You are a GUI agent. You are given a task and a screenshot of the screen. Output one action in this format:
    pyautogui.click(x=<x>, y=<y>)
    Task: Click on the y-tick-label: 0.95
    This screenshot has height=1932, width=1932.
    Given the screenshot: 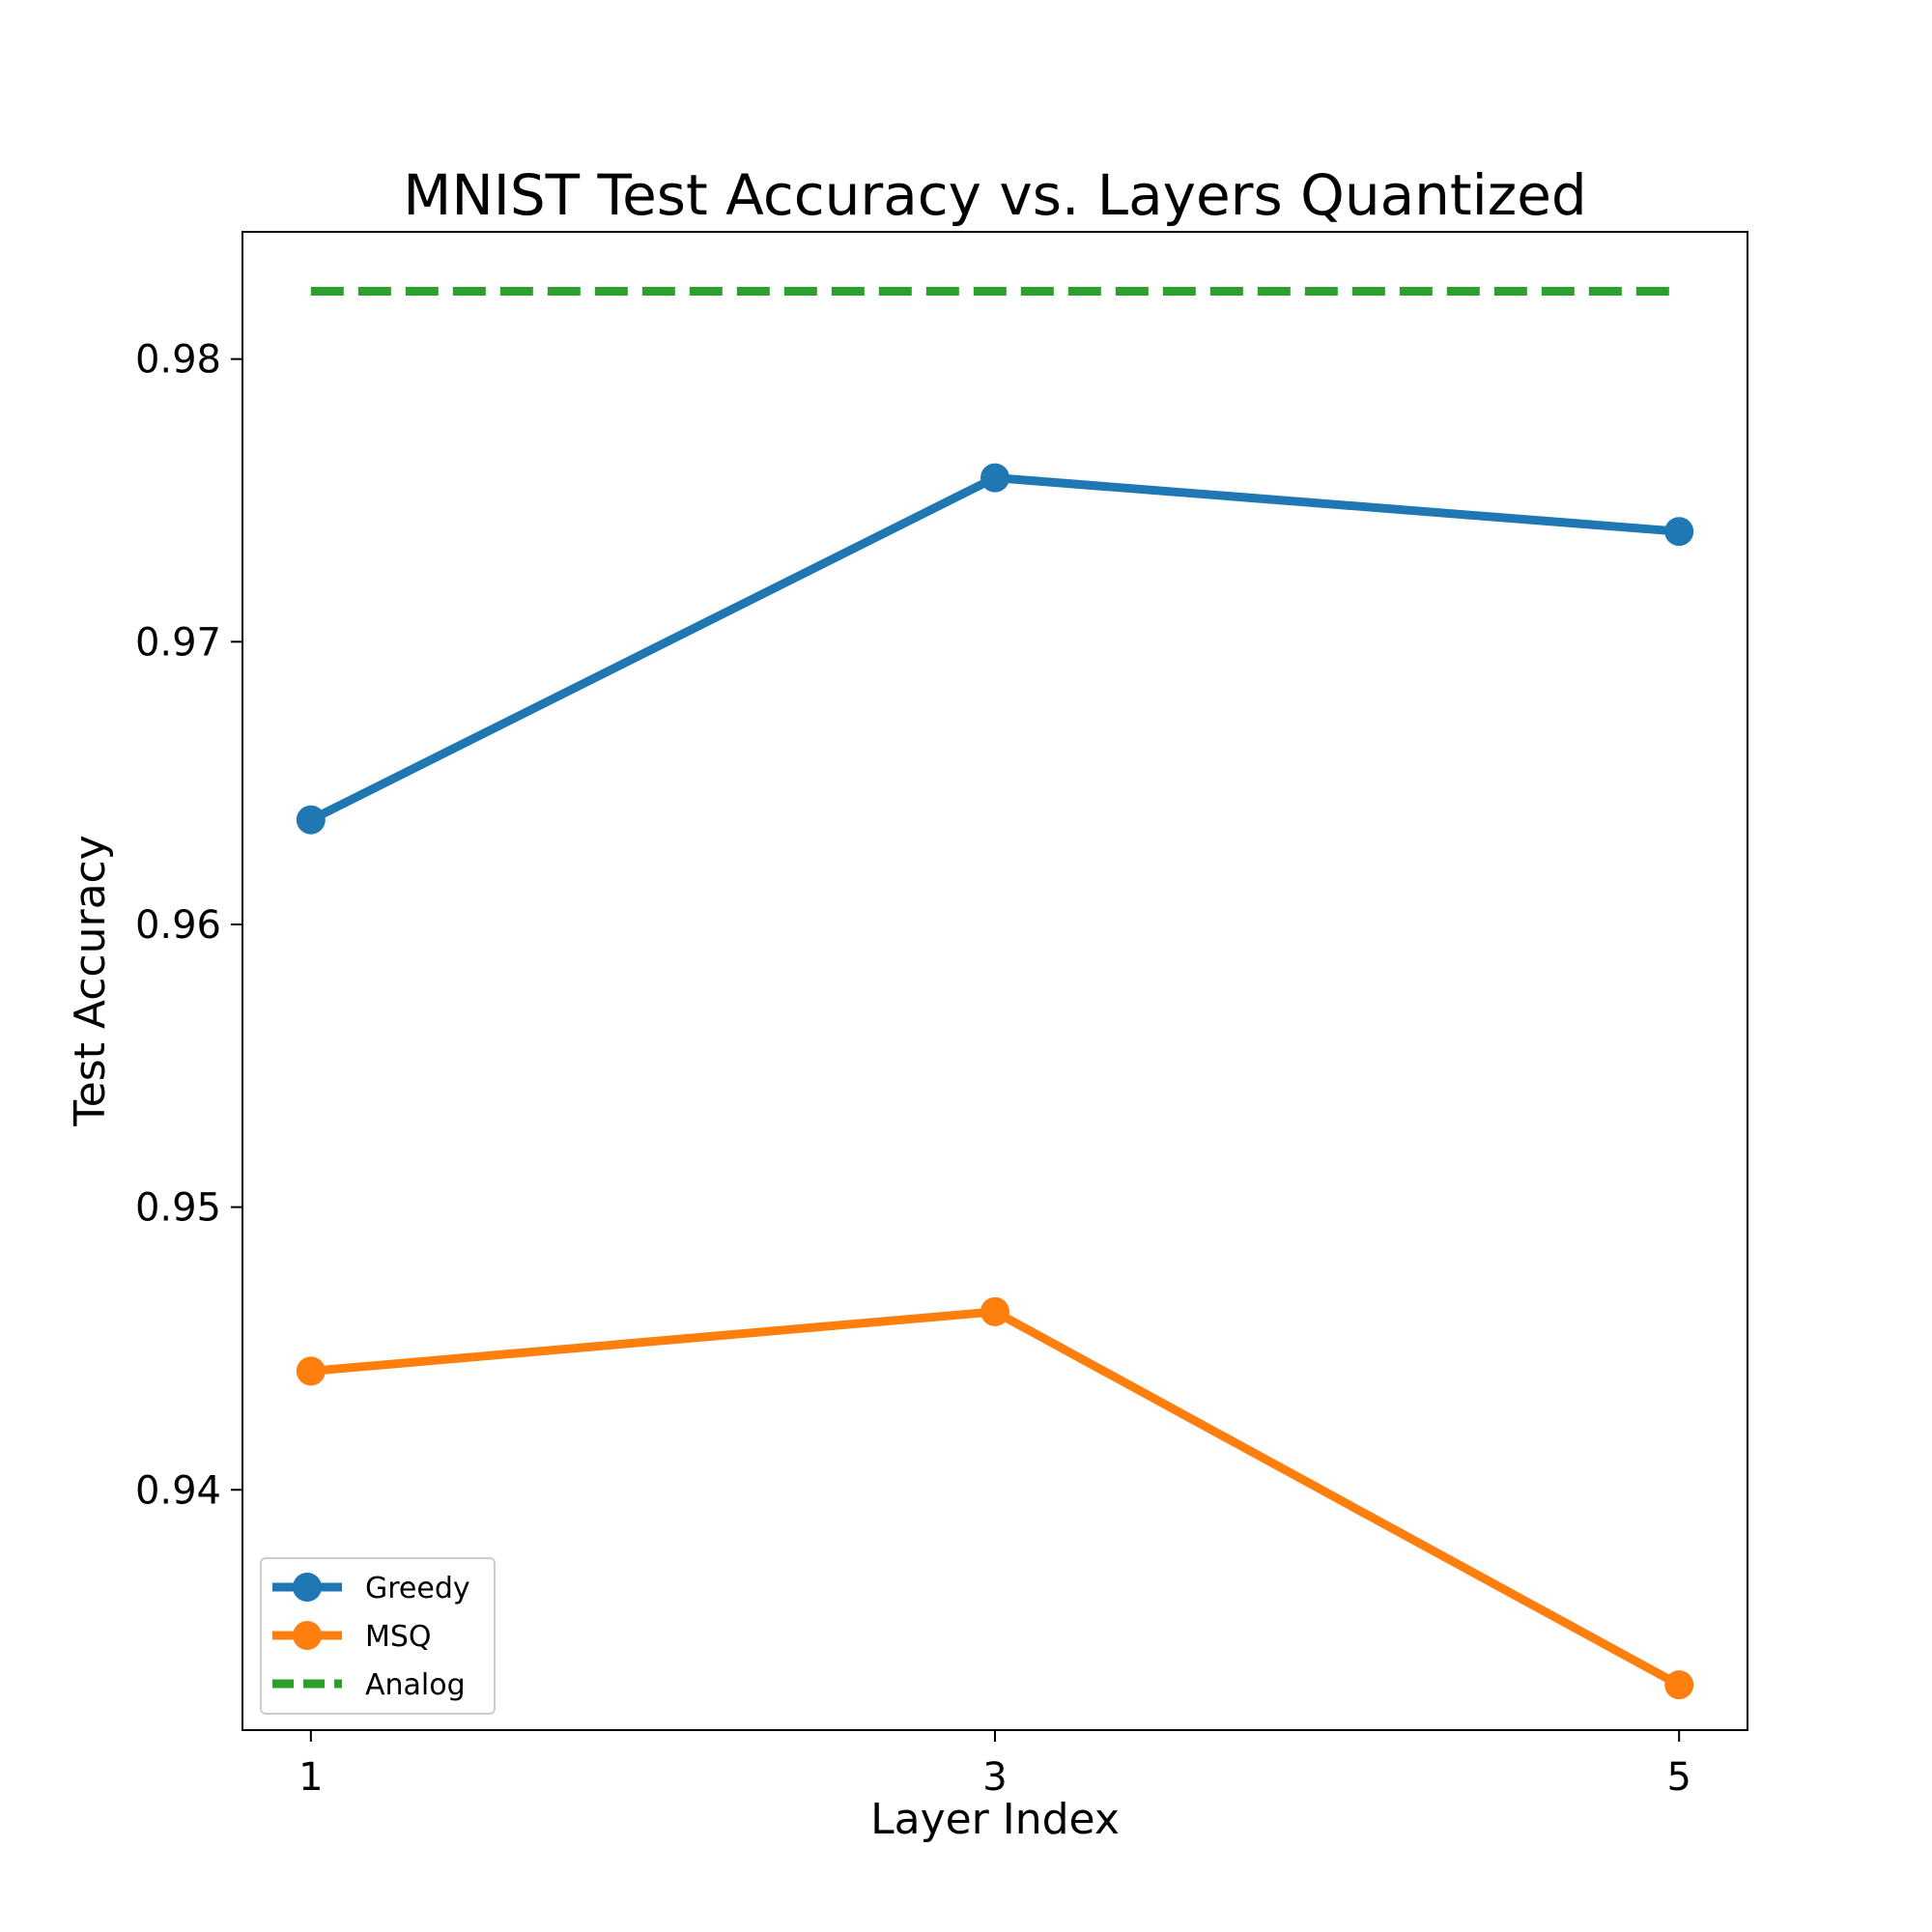 What is the action you would take?
    pyautogui.click(x=178, y=1208)
    